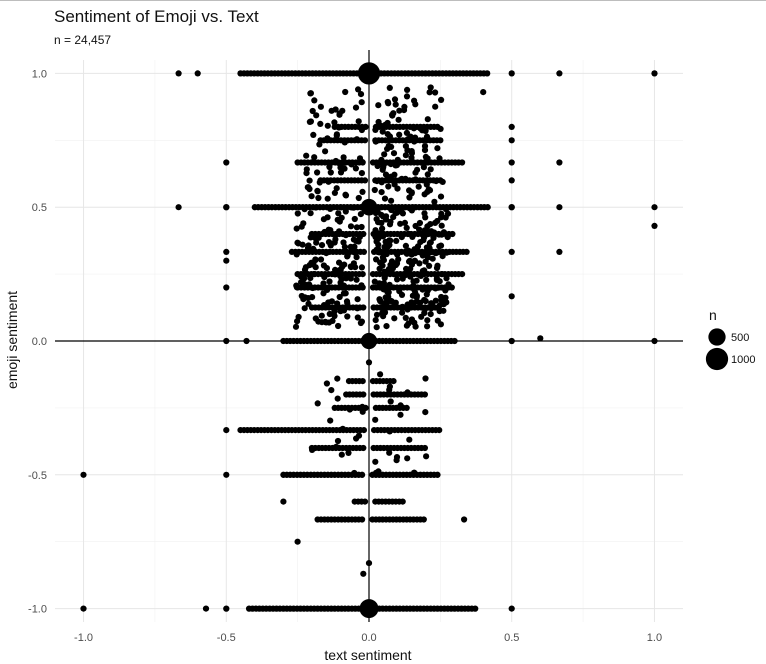 This screenshot has width=766, height=664. Describe the element at coordinates (730, 339) in the screenshot. I see `size-legend: n 500 1000` at that location.